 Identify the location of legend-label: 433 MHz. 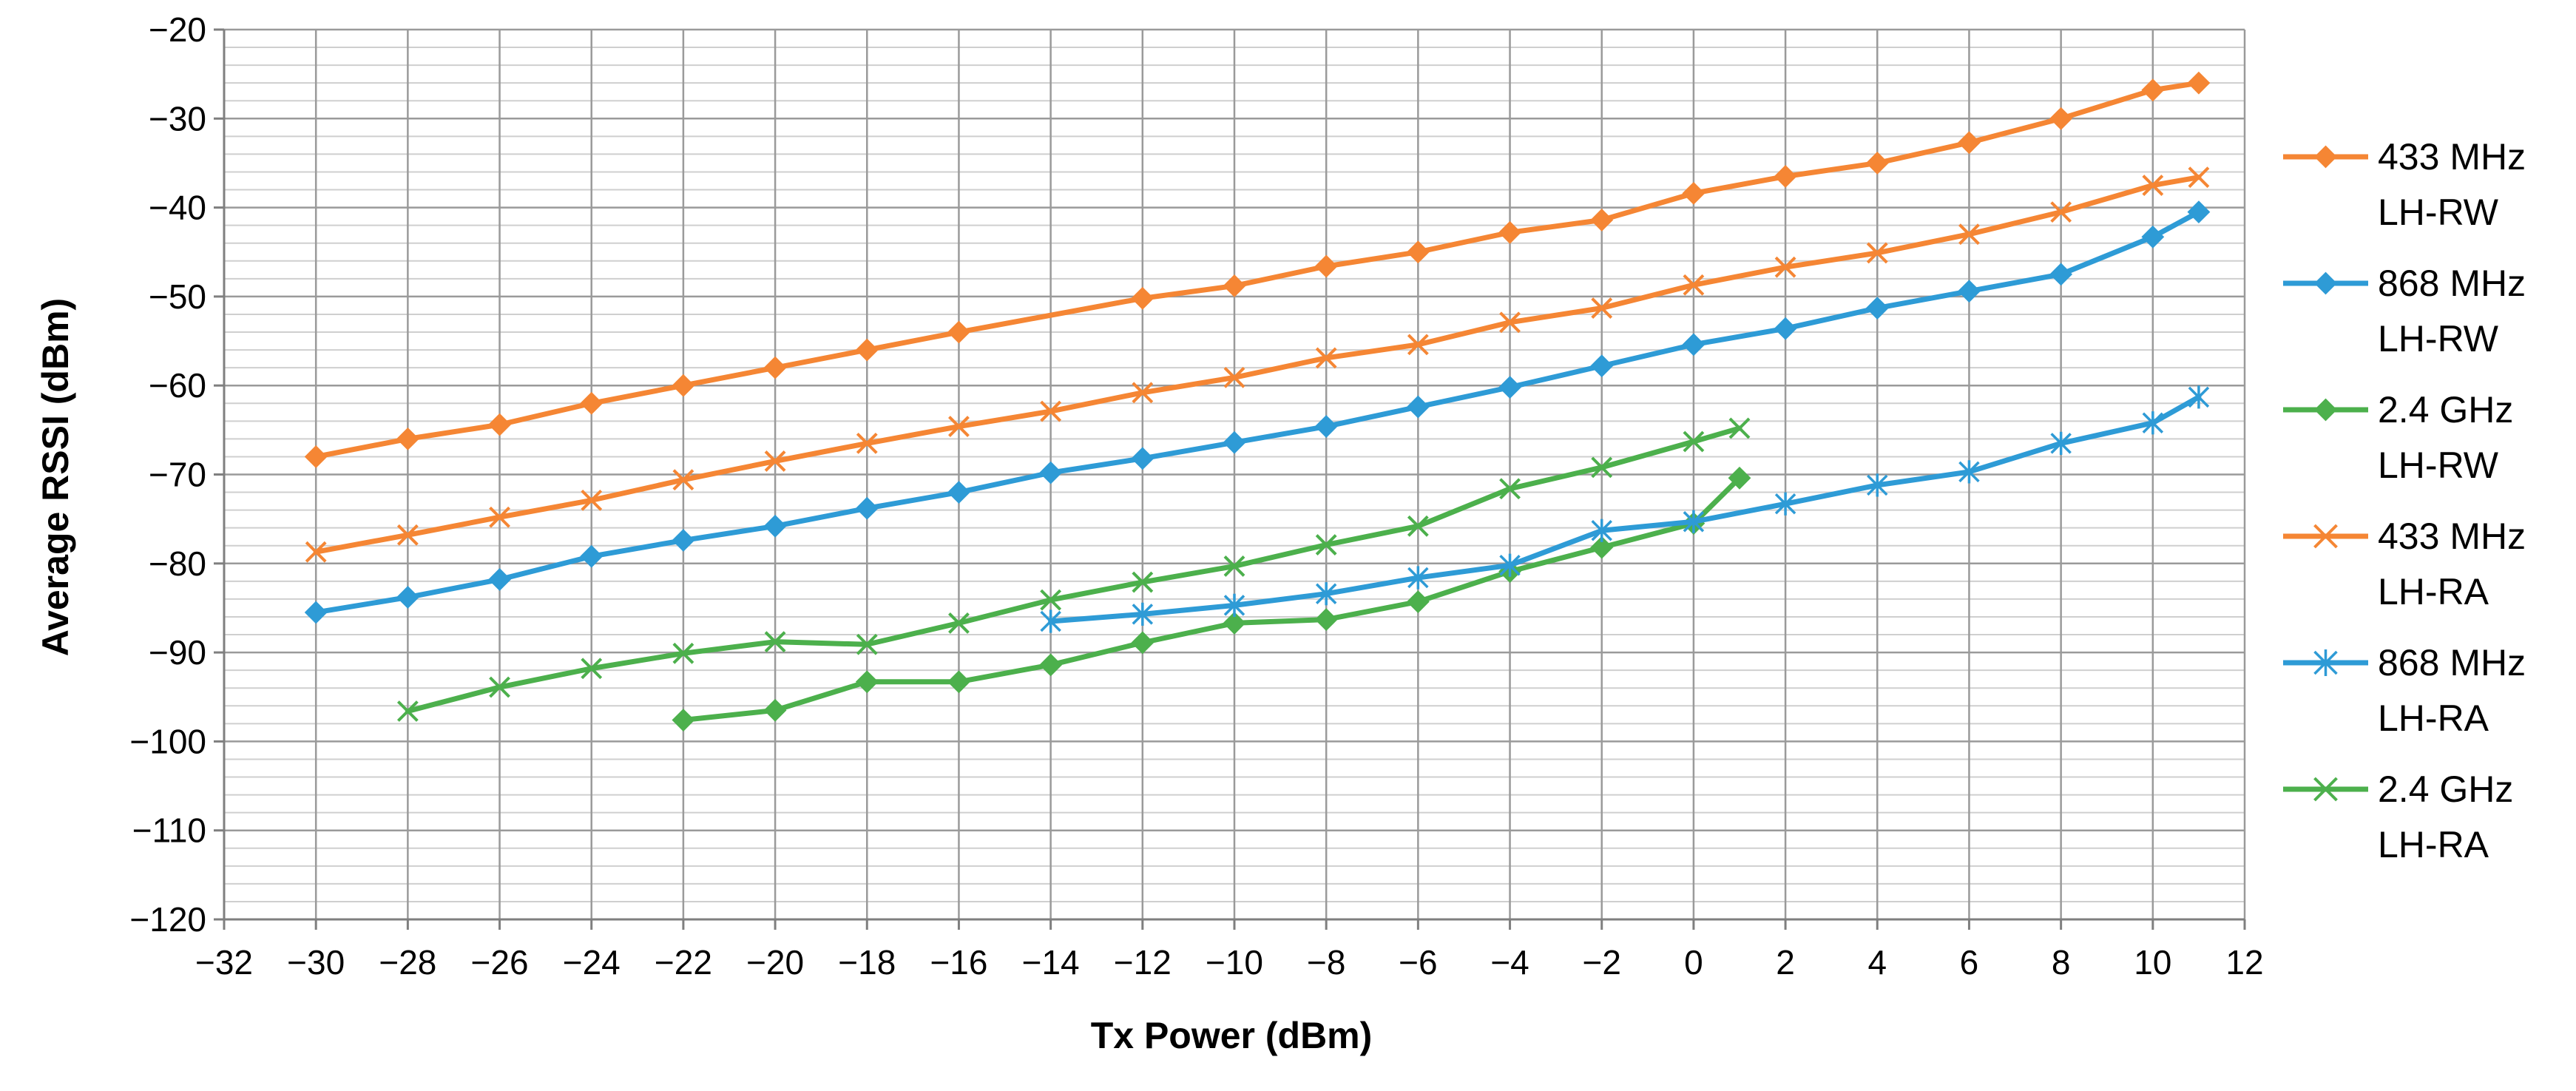
(2452, 536).